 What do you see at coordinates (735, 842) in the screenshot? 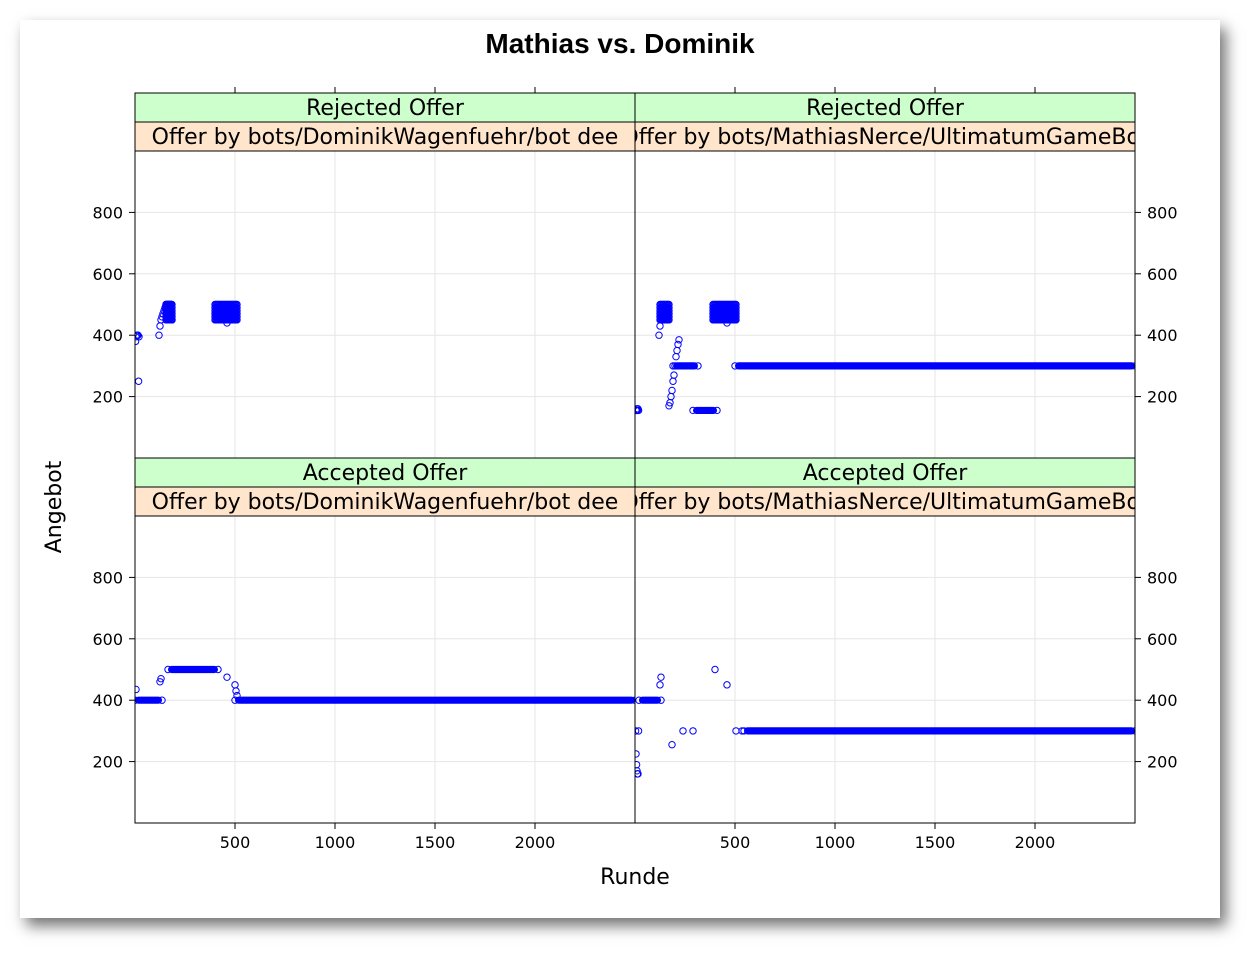
I see `x-tick-label: 500` at bounding box center [735, 842].